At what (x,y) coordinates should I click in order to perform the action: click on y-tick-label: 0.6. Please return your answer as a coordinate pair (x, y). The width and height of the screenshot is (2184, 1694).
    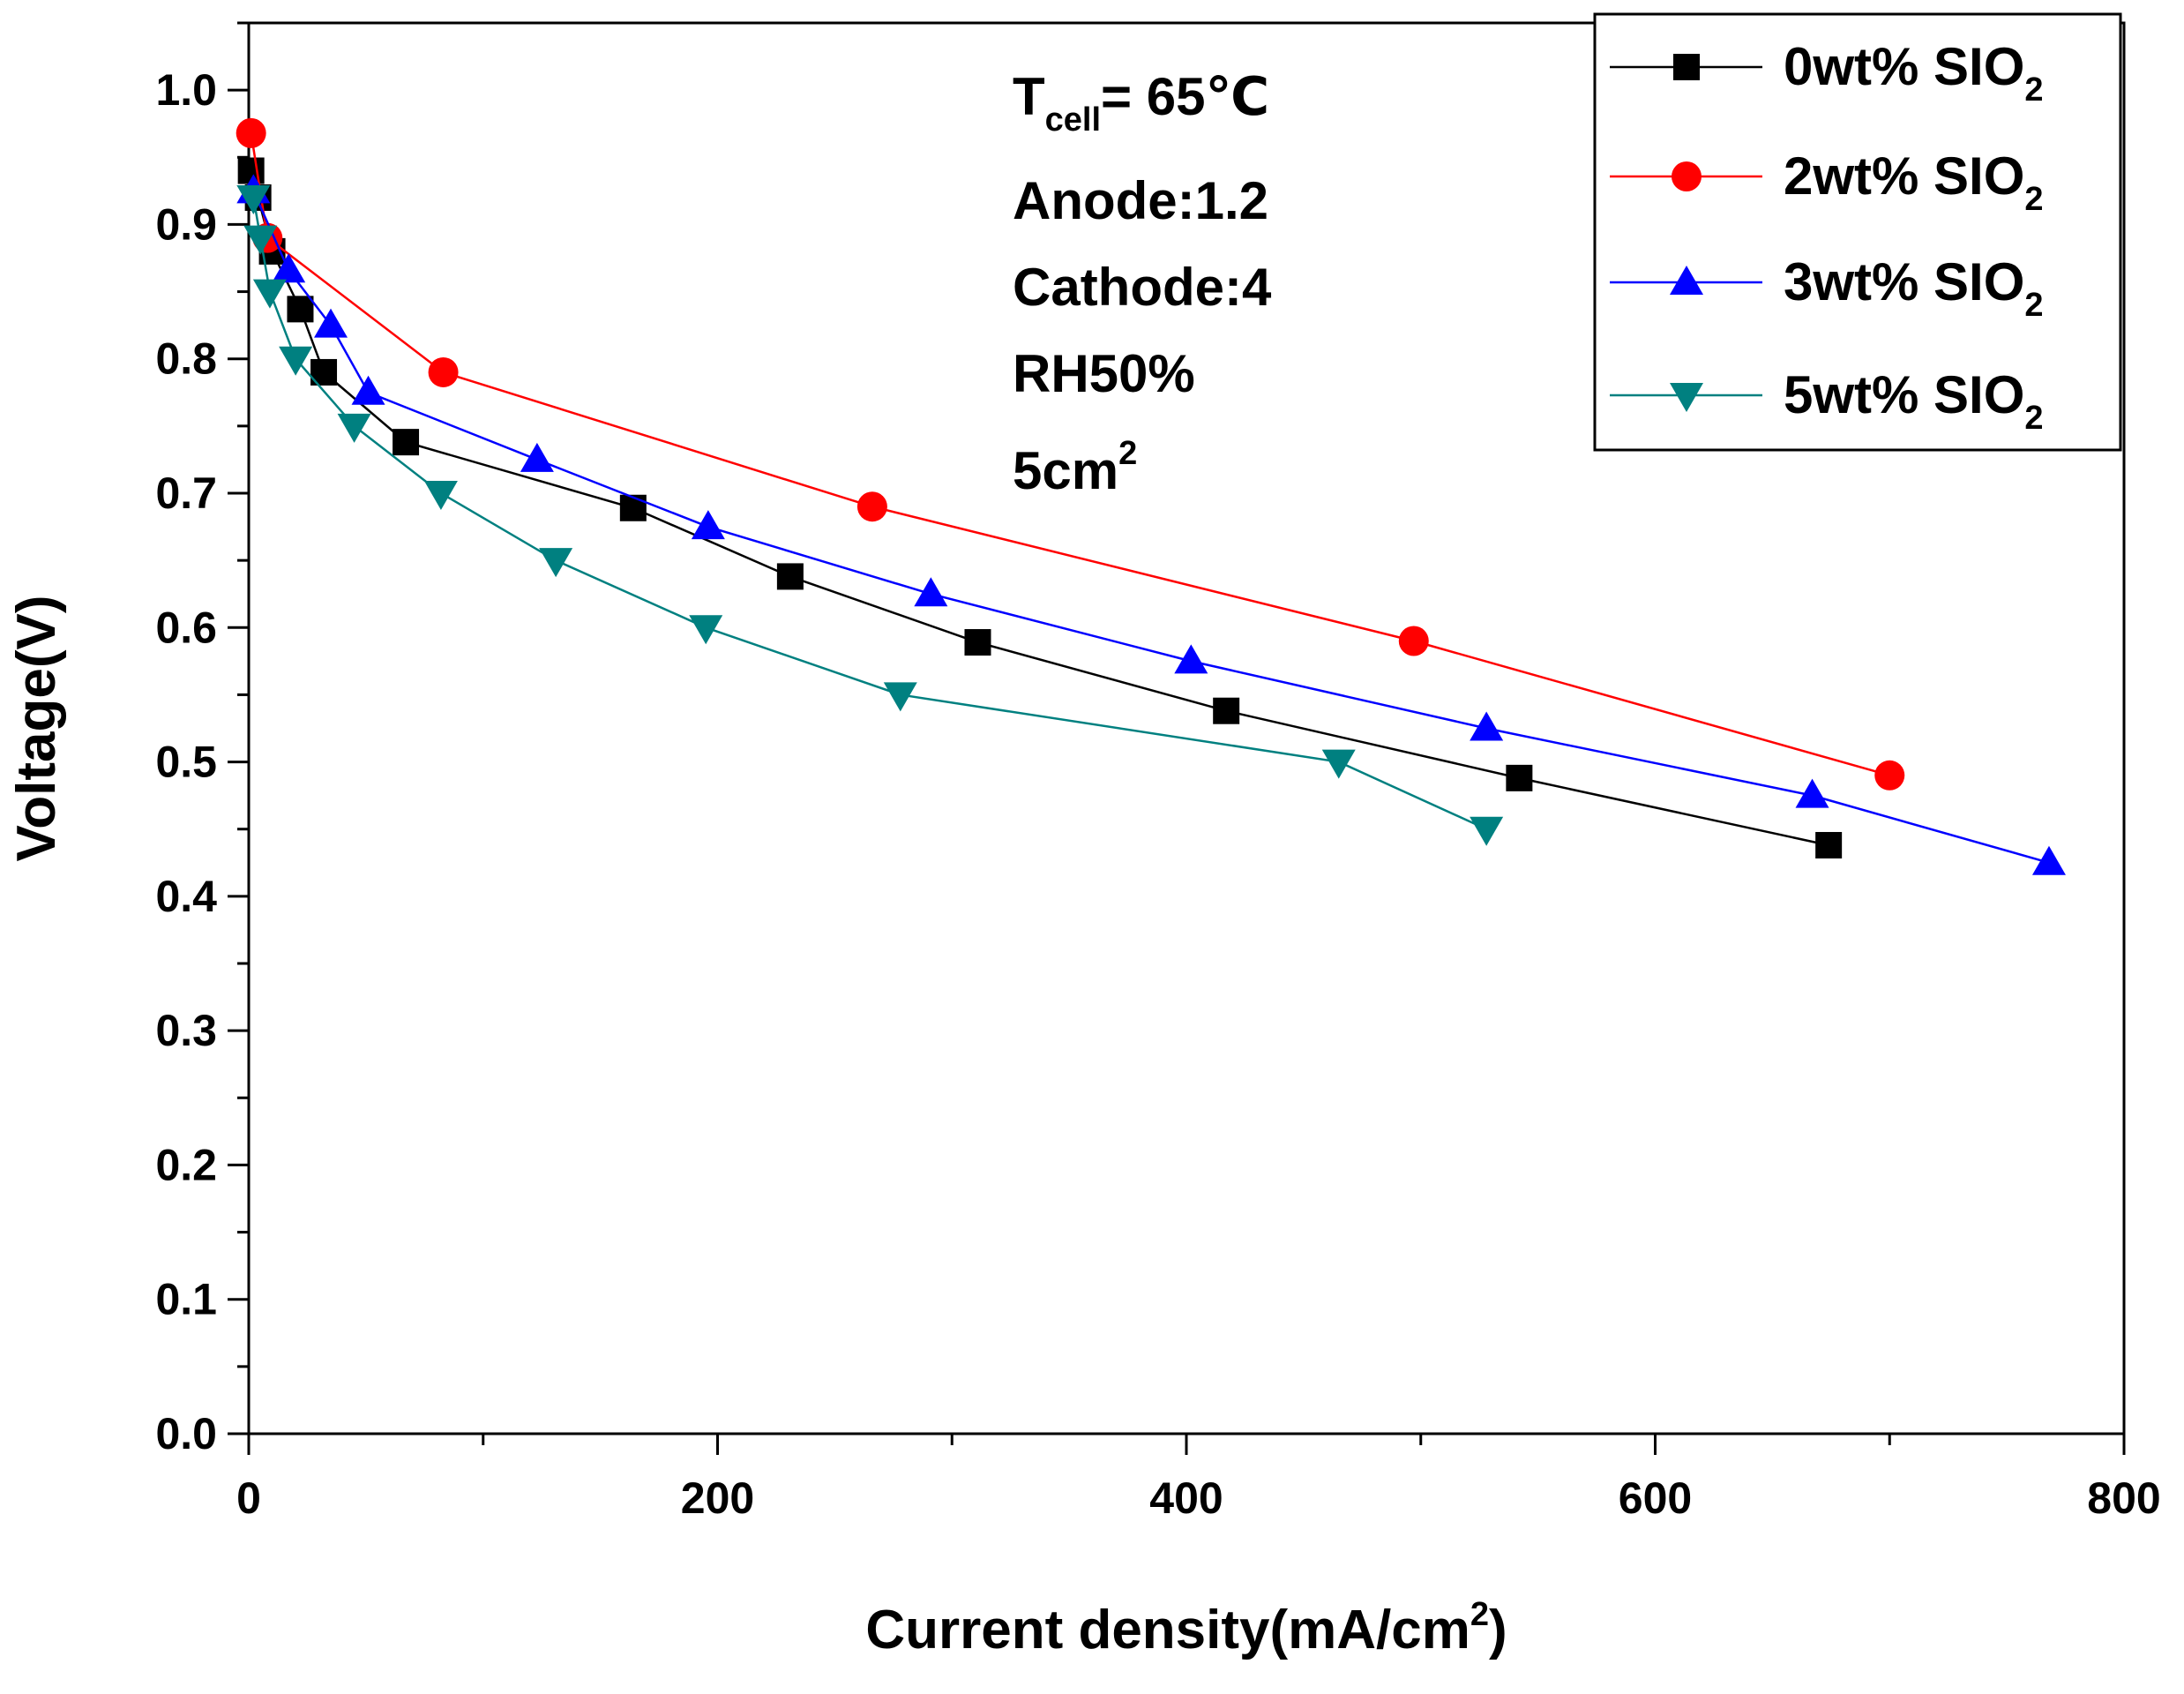
    Looking at the image, I should click on (186, 627).